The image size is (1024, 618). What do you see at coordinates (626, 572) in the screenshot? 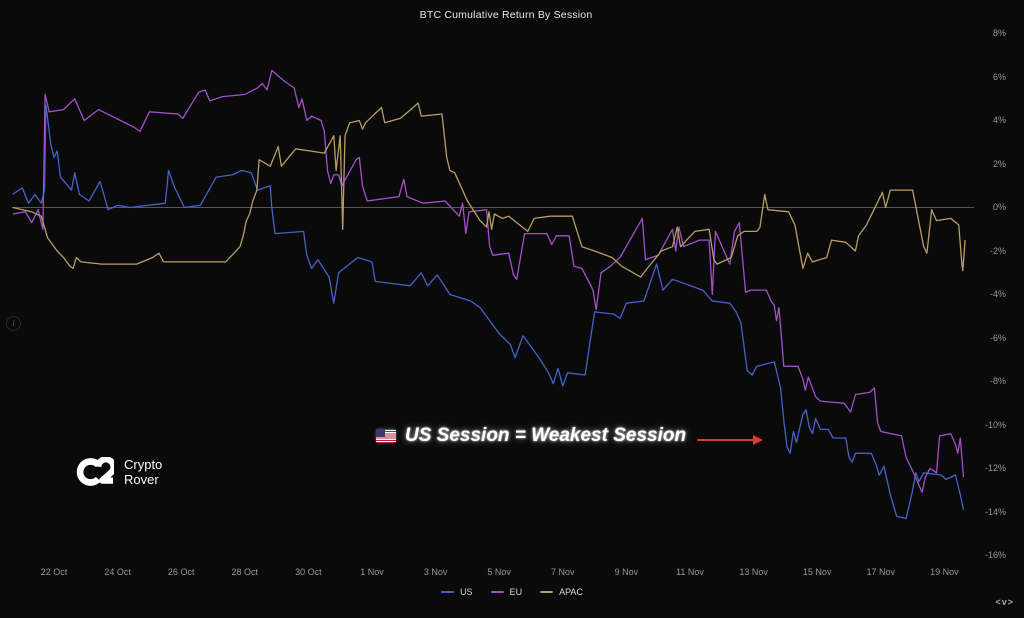
I see `x-tick-label: 9 Nov` at bounding box center [626, 572].